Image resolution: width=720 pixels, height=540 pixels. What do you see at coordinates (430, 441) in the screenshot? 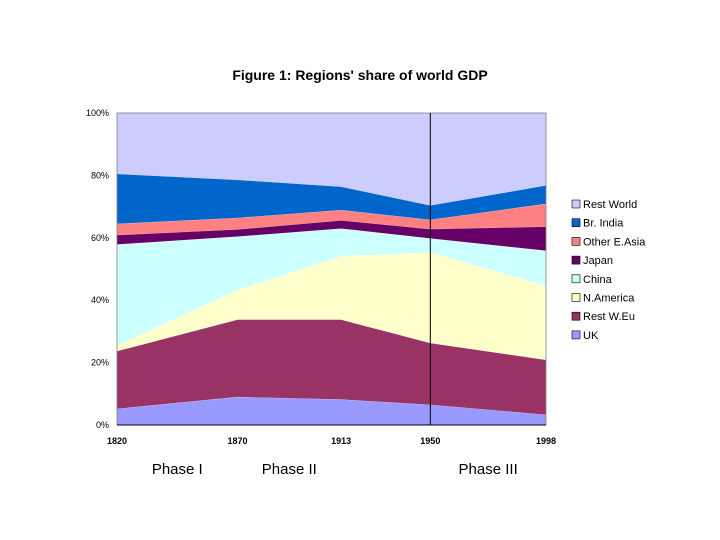
I see `x-tick-label: 1950` at bounding box center [430, 441].